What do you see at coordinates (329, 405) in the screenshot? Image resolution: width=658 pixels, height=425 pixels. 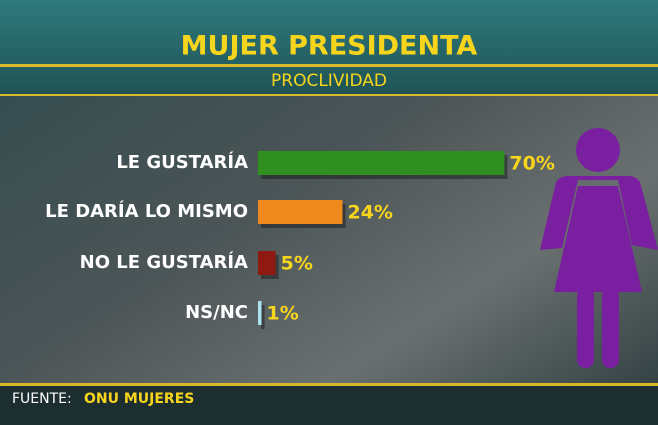 I see `footer-band` at bounding box center [329, 405].